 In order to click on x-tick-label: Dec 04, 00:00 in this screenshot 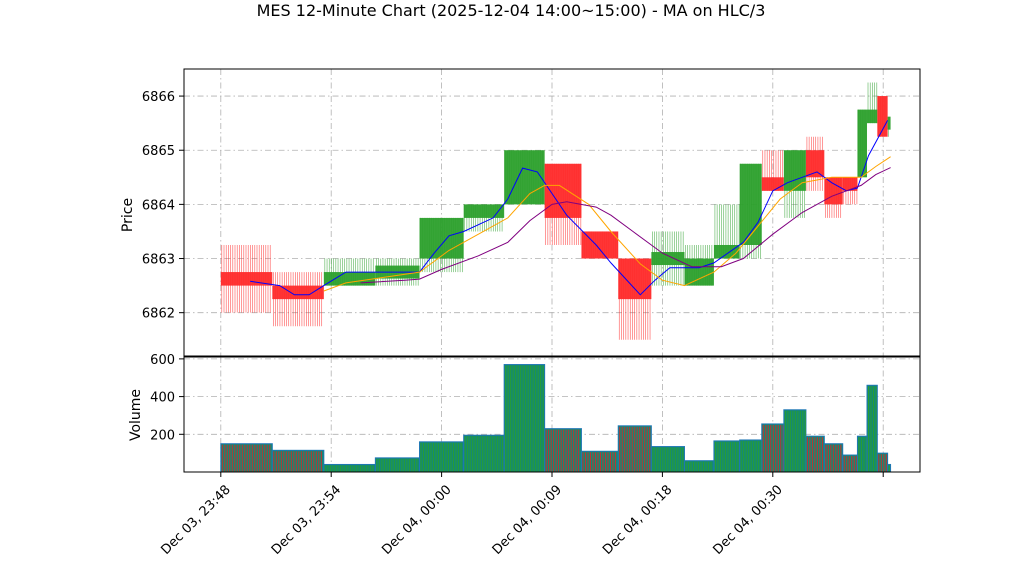, I will do `click(416, 519)`.